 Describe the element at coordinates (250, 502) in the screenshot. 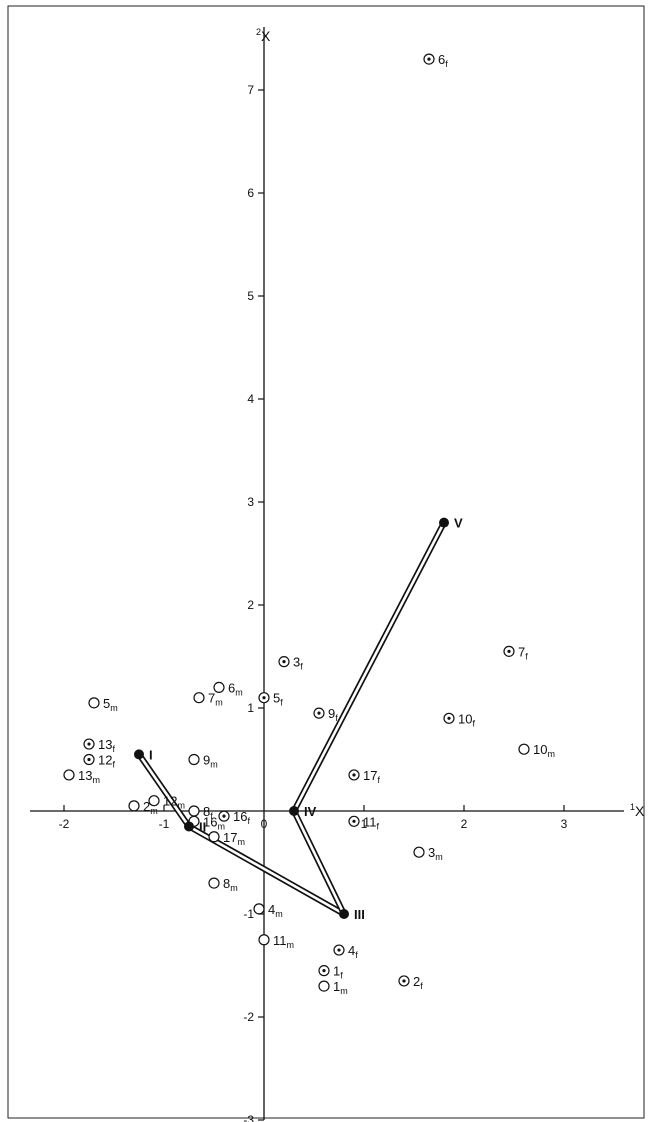

I see `y-tick-label-5: 3` at that location.